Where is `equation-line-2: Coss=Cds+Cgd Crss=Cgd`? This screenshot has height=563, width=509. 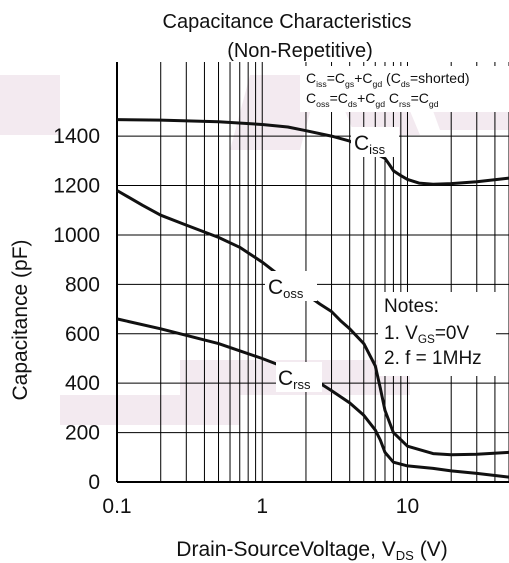
equation-line-2: Coss=Cds+Cgd Crss=Cgd is located at coordinates (372, 99).